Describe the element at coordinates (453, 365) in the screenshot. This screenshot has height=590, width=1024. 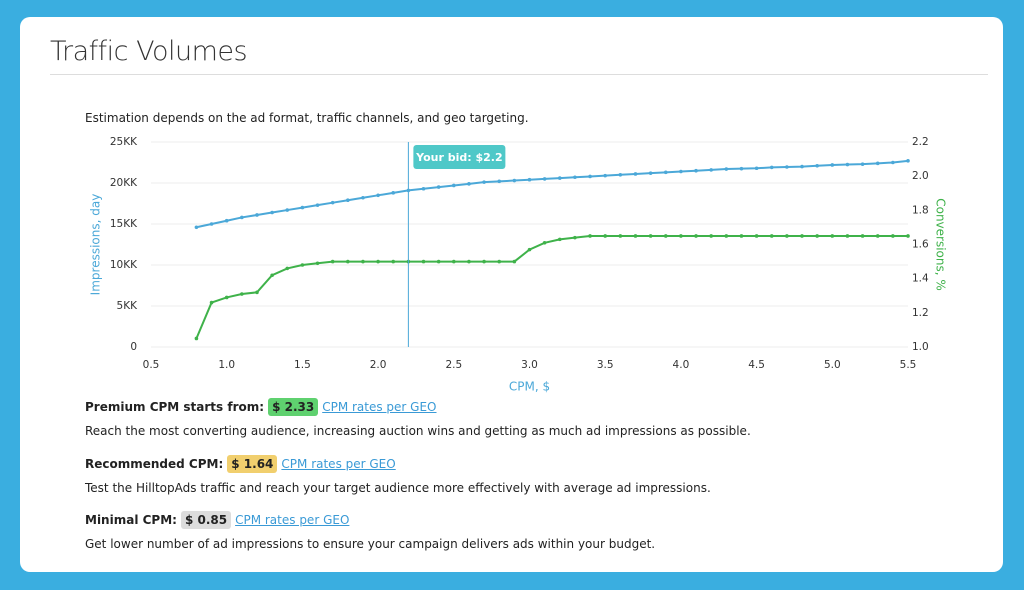
I see `x-tick-label: 2.5` at that location.